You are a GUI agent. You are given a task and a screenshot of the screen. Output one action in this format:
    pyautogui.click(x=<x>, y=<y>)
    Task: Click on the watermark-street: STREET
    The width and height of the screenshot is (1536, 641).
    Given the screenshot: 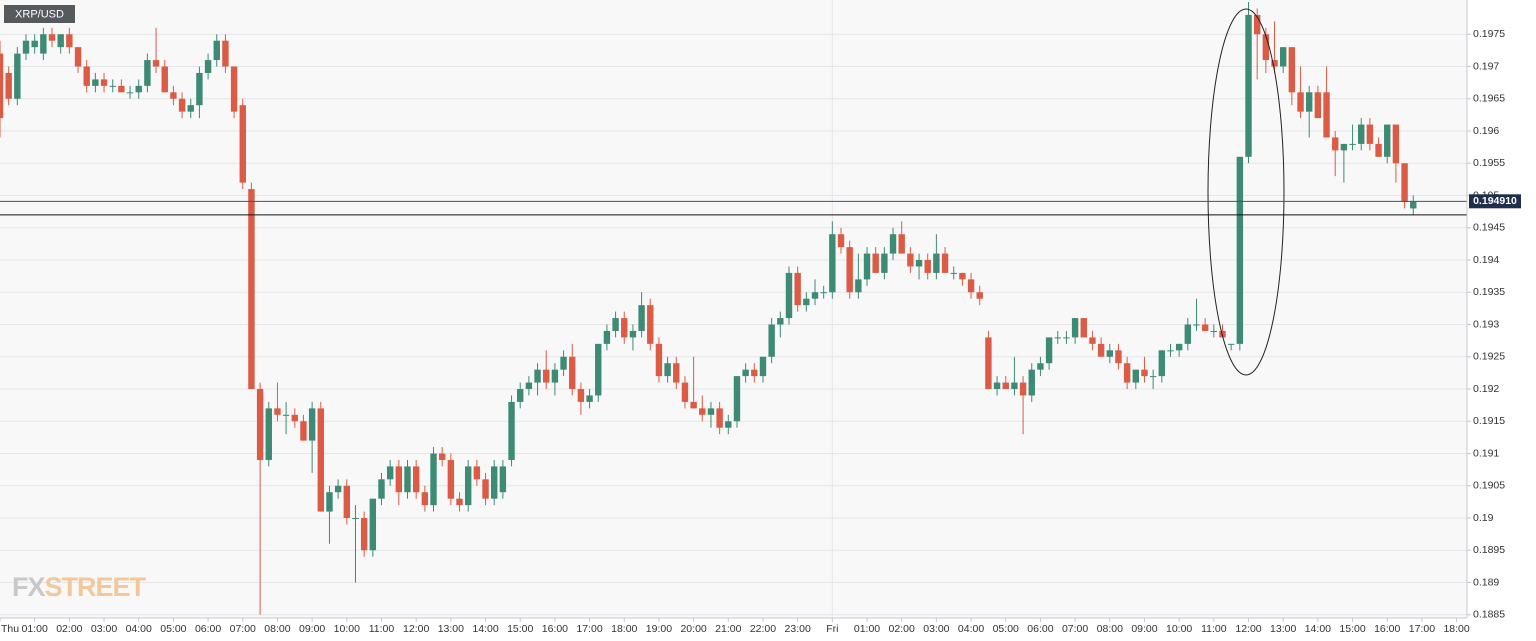 What is the action you would take?
    pyautogui.click(x=96, y=587)
    